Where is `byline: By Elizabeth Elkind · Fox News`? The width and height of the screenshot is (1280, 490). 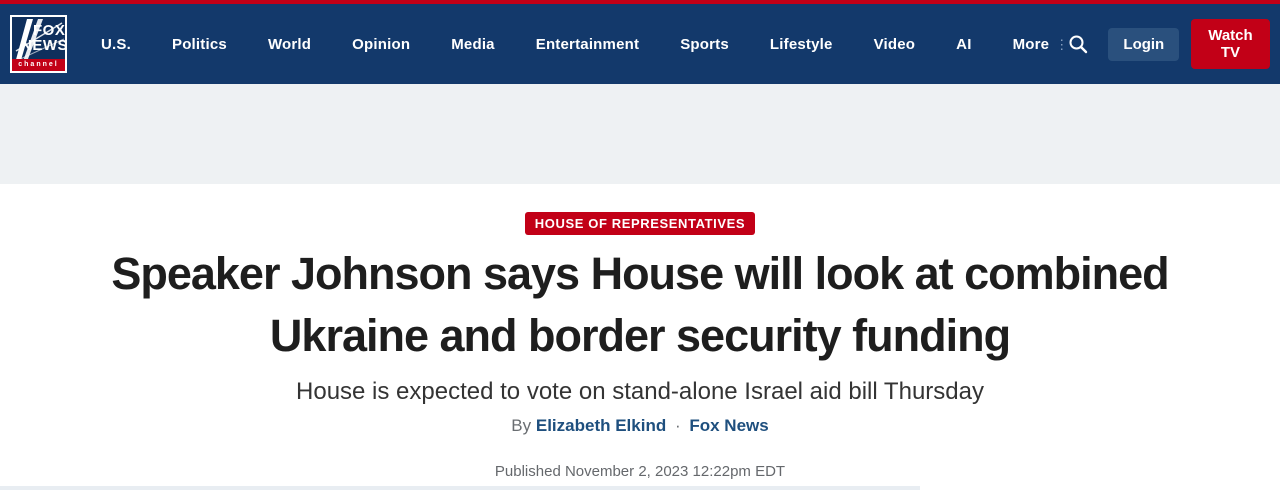
byline: By Elizabeth Elkind · Fox News is located at coordinates (640, 426).